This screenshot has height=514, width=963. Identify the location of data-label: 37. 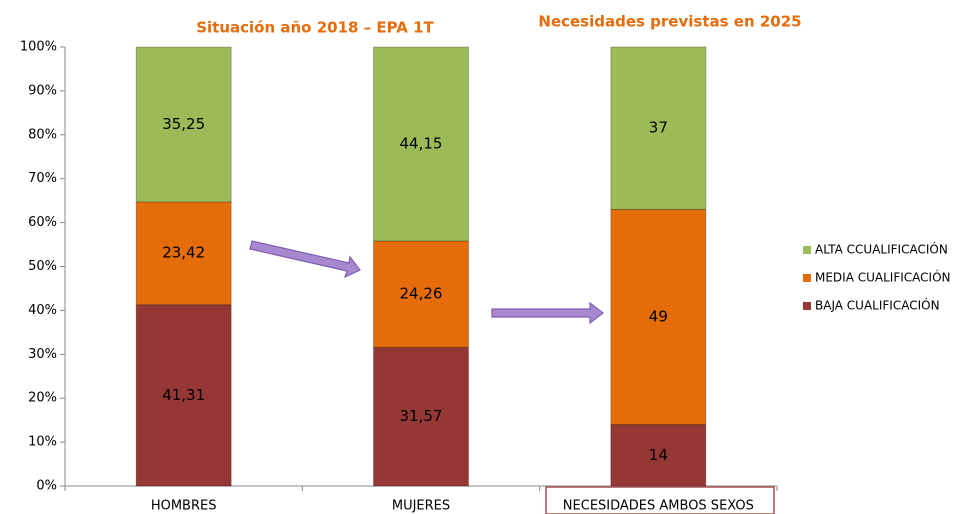
(658, 128).